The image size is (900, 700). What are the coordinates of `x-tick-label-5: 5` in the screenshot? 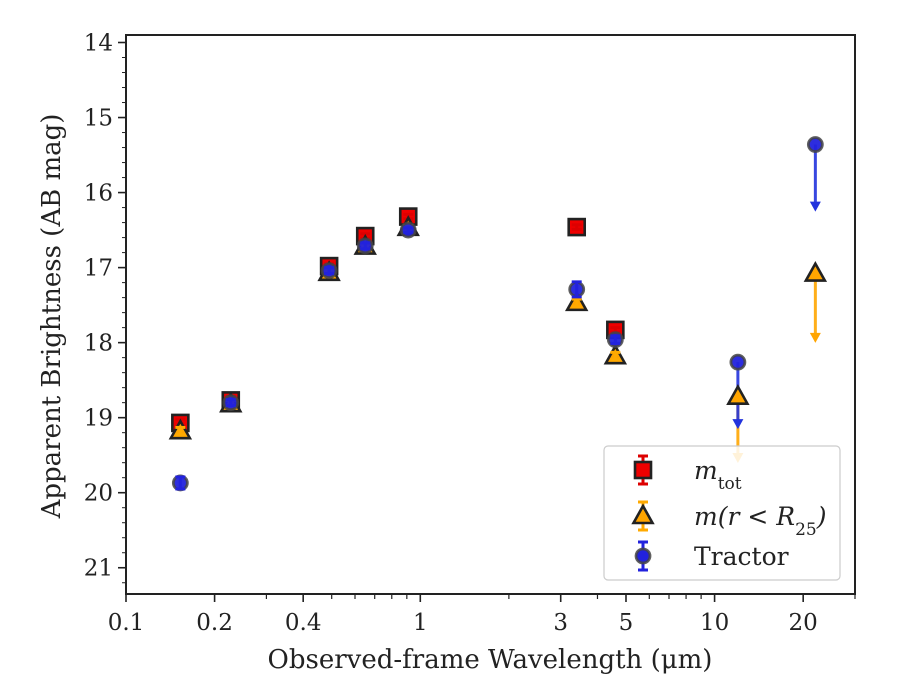 It's located at (626, 623).